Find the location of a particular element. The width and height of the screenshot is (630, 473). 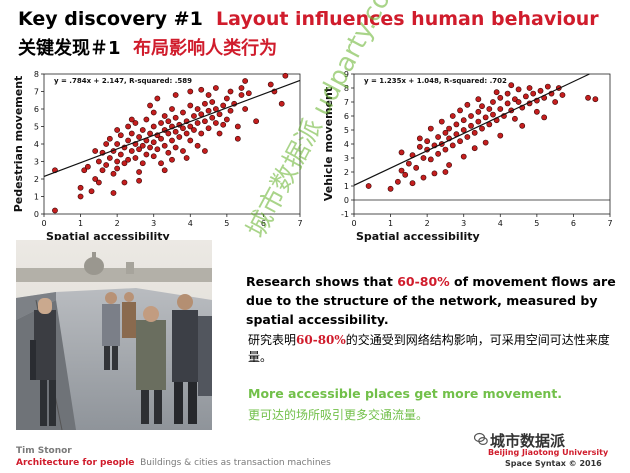

regression-equation: y = 1.235x + 1.048, R-squared: .702 is located at coordinates (435, 81).